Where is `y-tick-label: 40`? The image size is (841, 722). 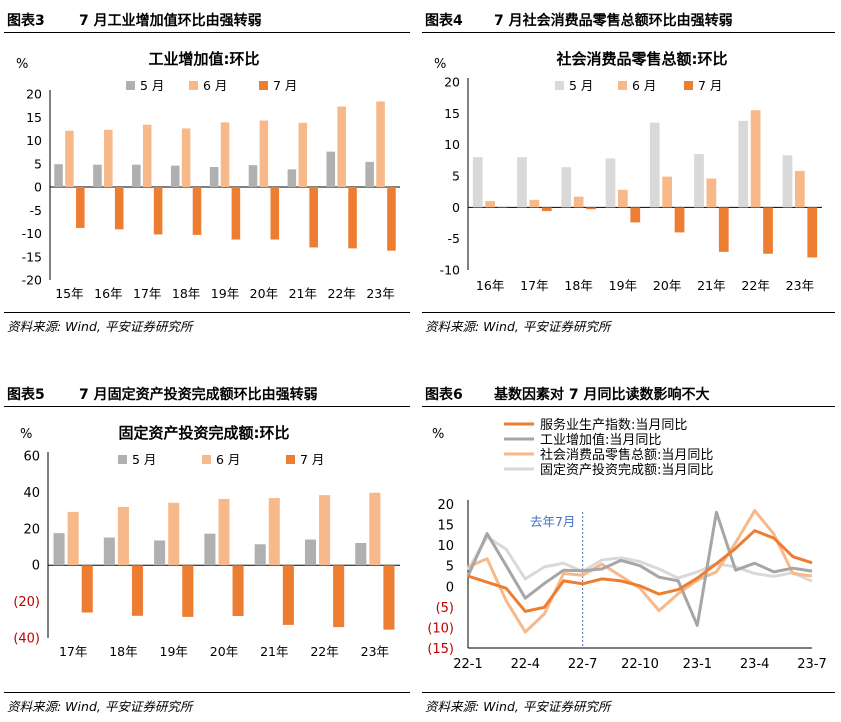
y-tick-label: 40 is located at coordinates (31, 493).